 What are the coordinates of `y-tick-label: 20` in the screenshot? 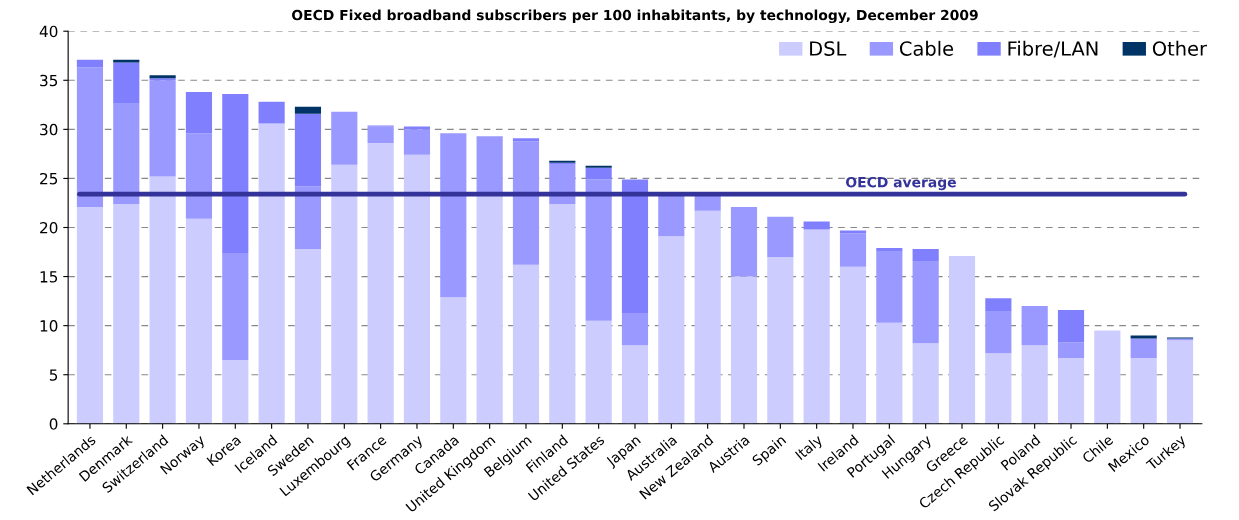 It's located at (49, 227).